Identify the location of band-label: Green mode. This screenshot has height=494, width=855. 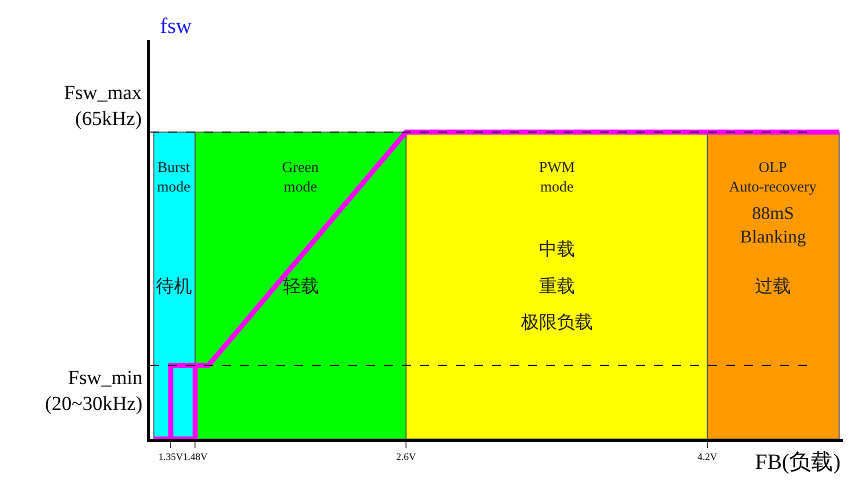
(301, 178).